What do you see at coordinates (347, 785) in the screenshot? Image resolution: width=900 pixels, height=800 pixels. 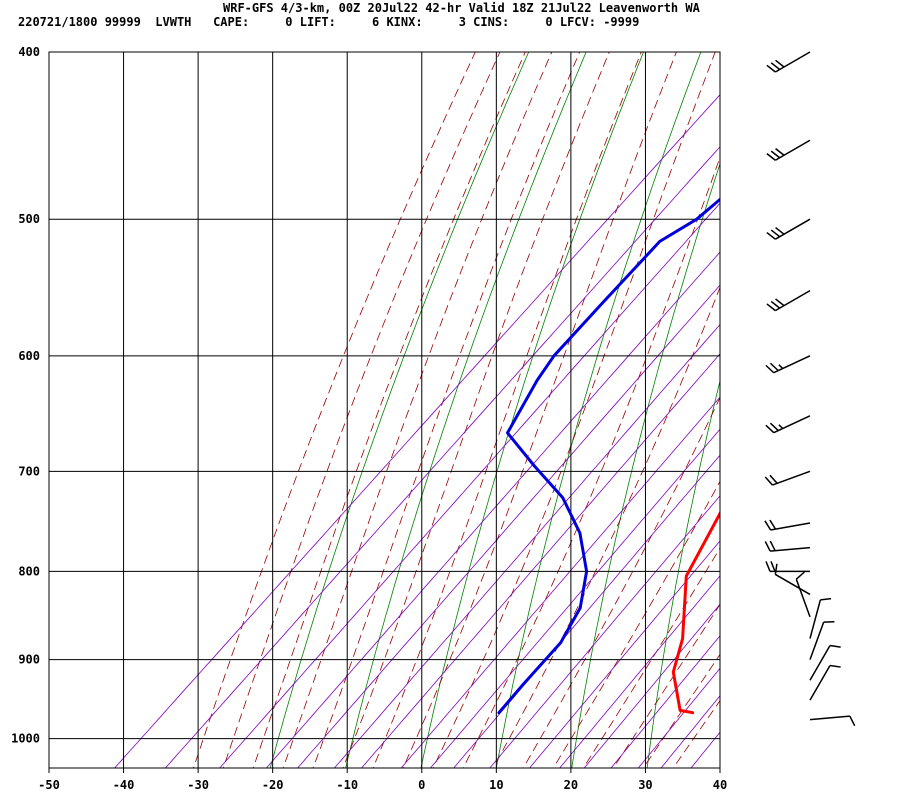 I see `x-tick-label: -10` at bounding box center [347, 785].